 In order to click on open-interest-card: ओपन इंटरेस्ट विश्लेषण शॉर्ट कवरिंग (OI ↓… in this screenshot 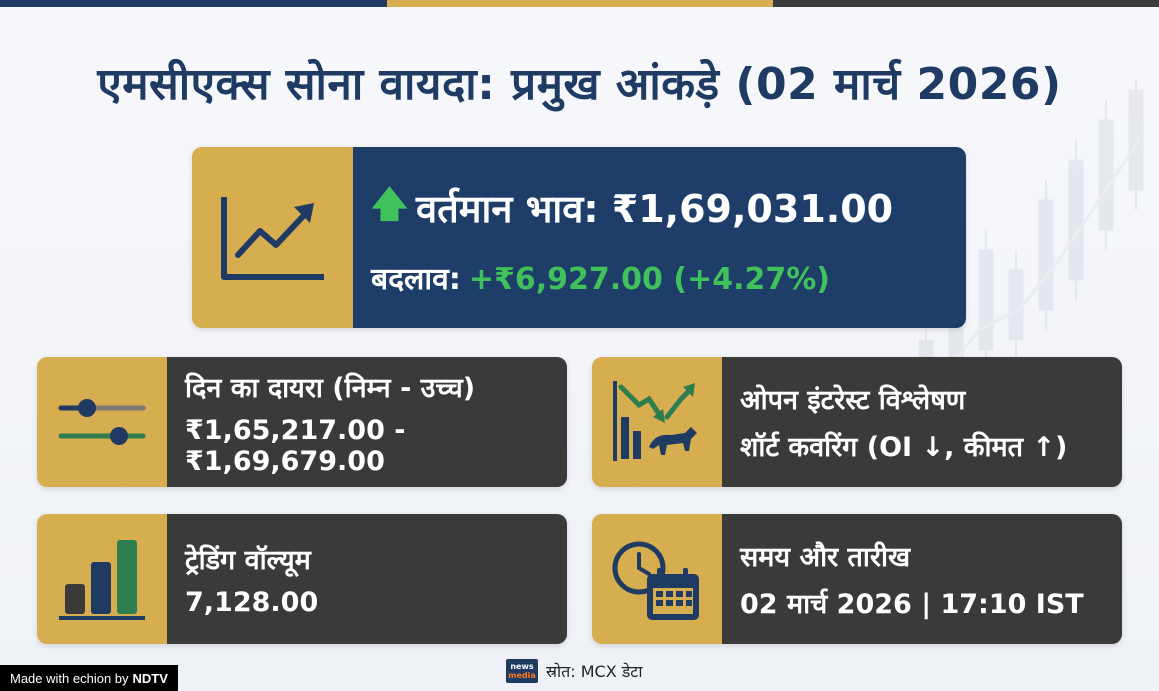, I will do `click(857, 422)`.